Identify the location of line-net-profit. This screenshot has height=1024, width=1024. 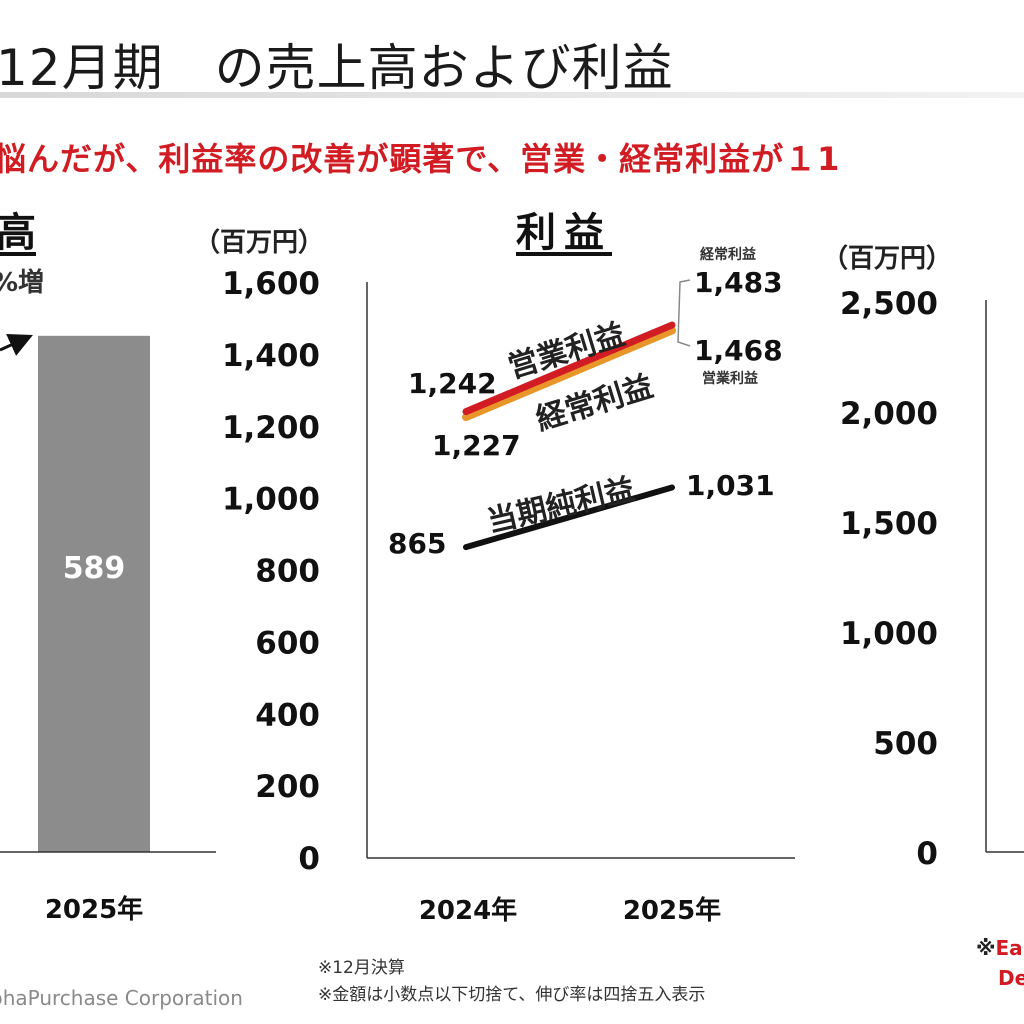
(569, 517).